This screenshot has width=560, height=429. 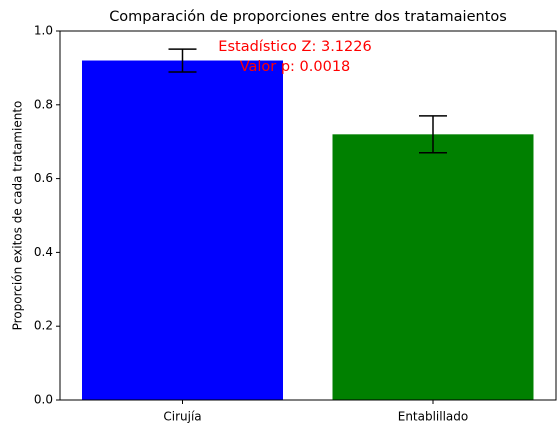 I want to click on y-tick-label: 0.4, so click(x=43, y=252).